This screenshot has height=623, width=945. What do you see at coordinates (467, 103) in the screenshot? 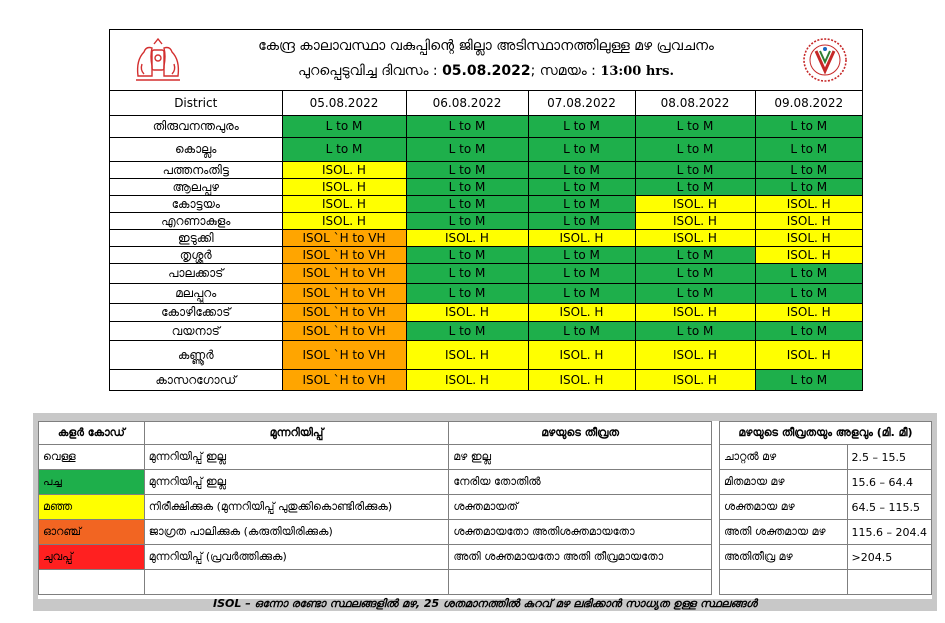
I see `date-header: 06.08.2022` at bounding box center [467, 103].